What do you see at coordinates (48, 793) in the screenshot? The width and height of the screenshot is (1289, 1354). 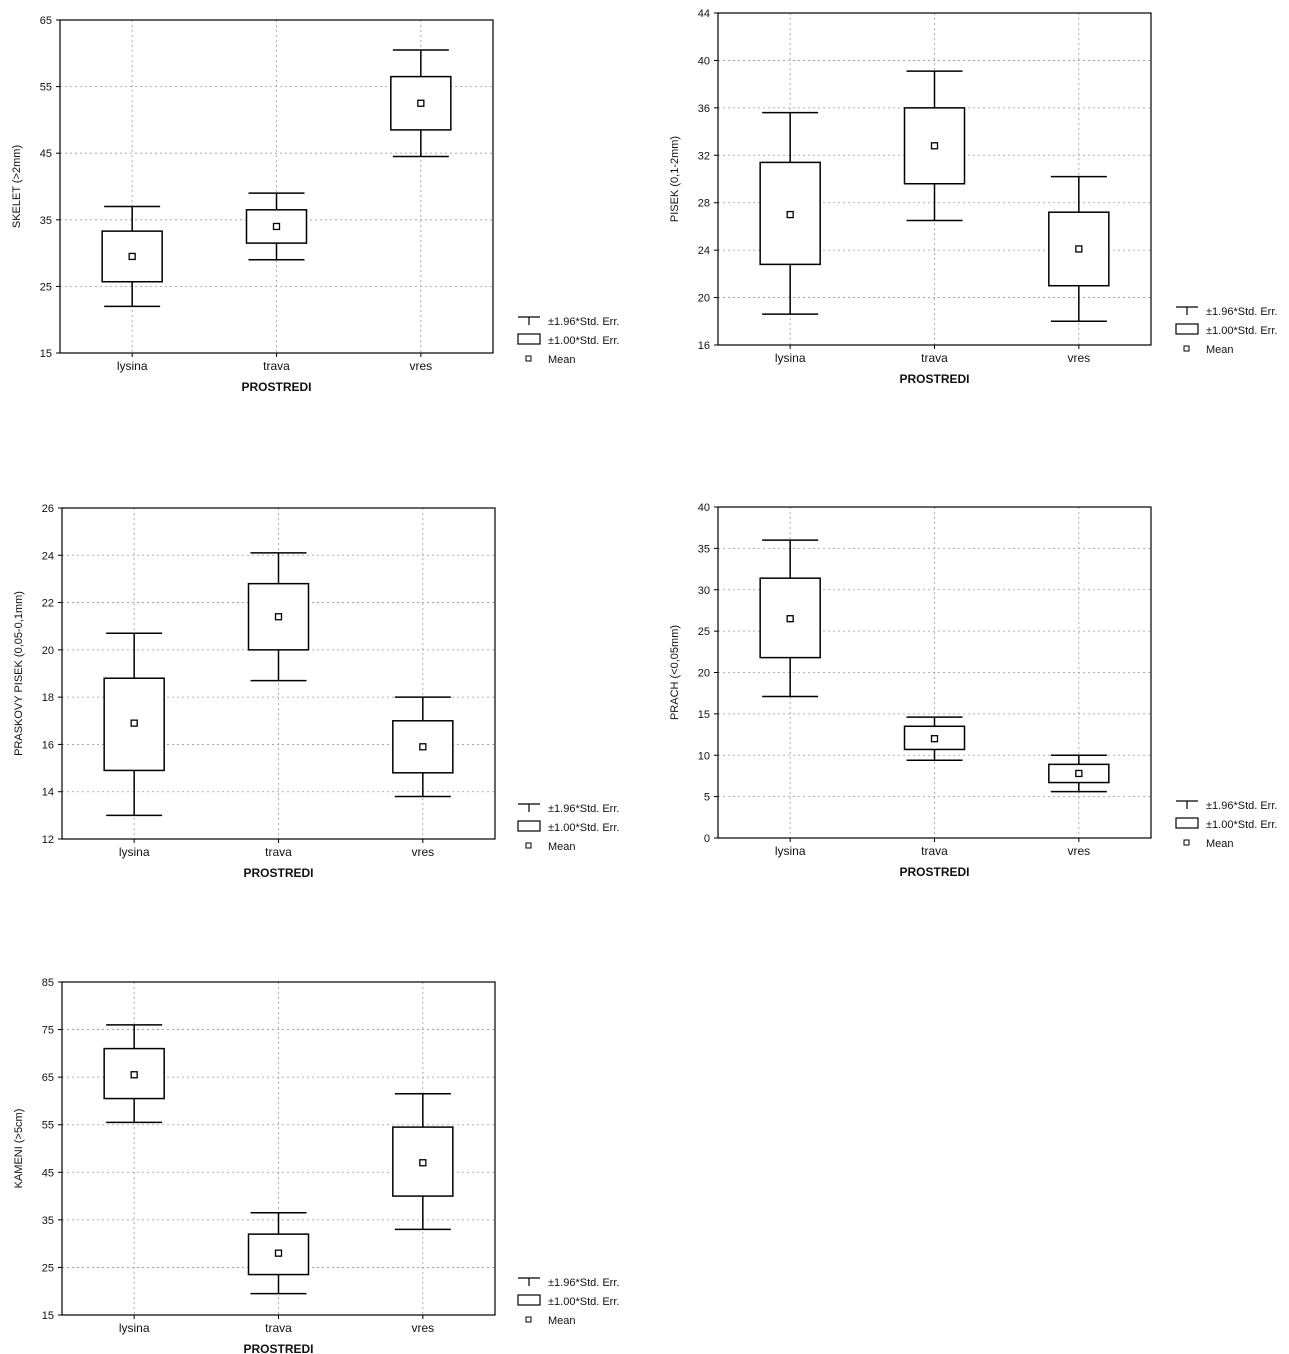 I see `y-tick-label: 14` at bounding box center [48, 793].